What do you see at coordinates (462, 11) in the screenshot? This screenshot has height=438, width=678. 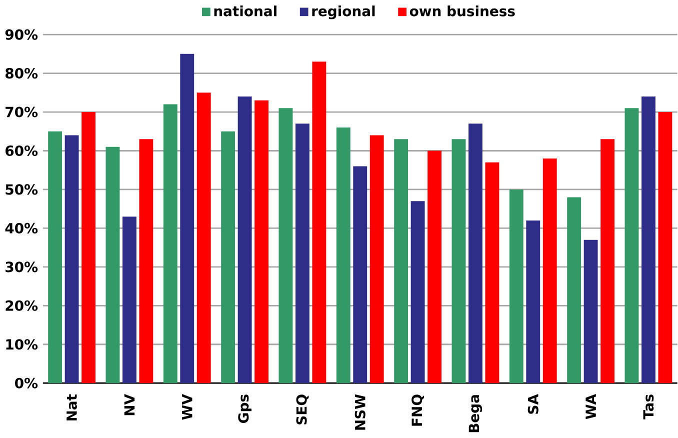 I see `legend-label: own business` at bounding box center [462, 11].